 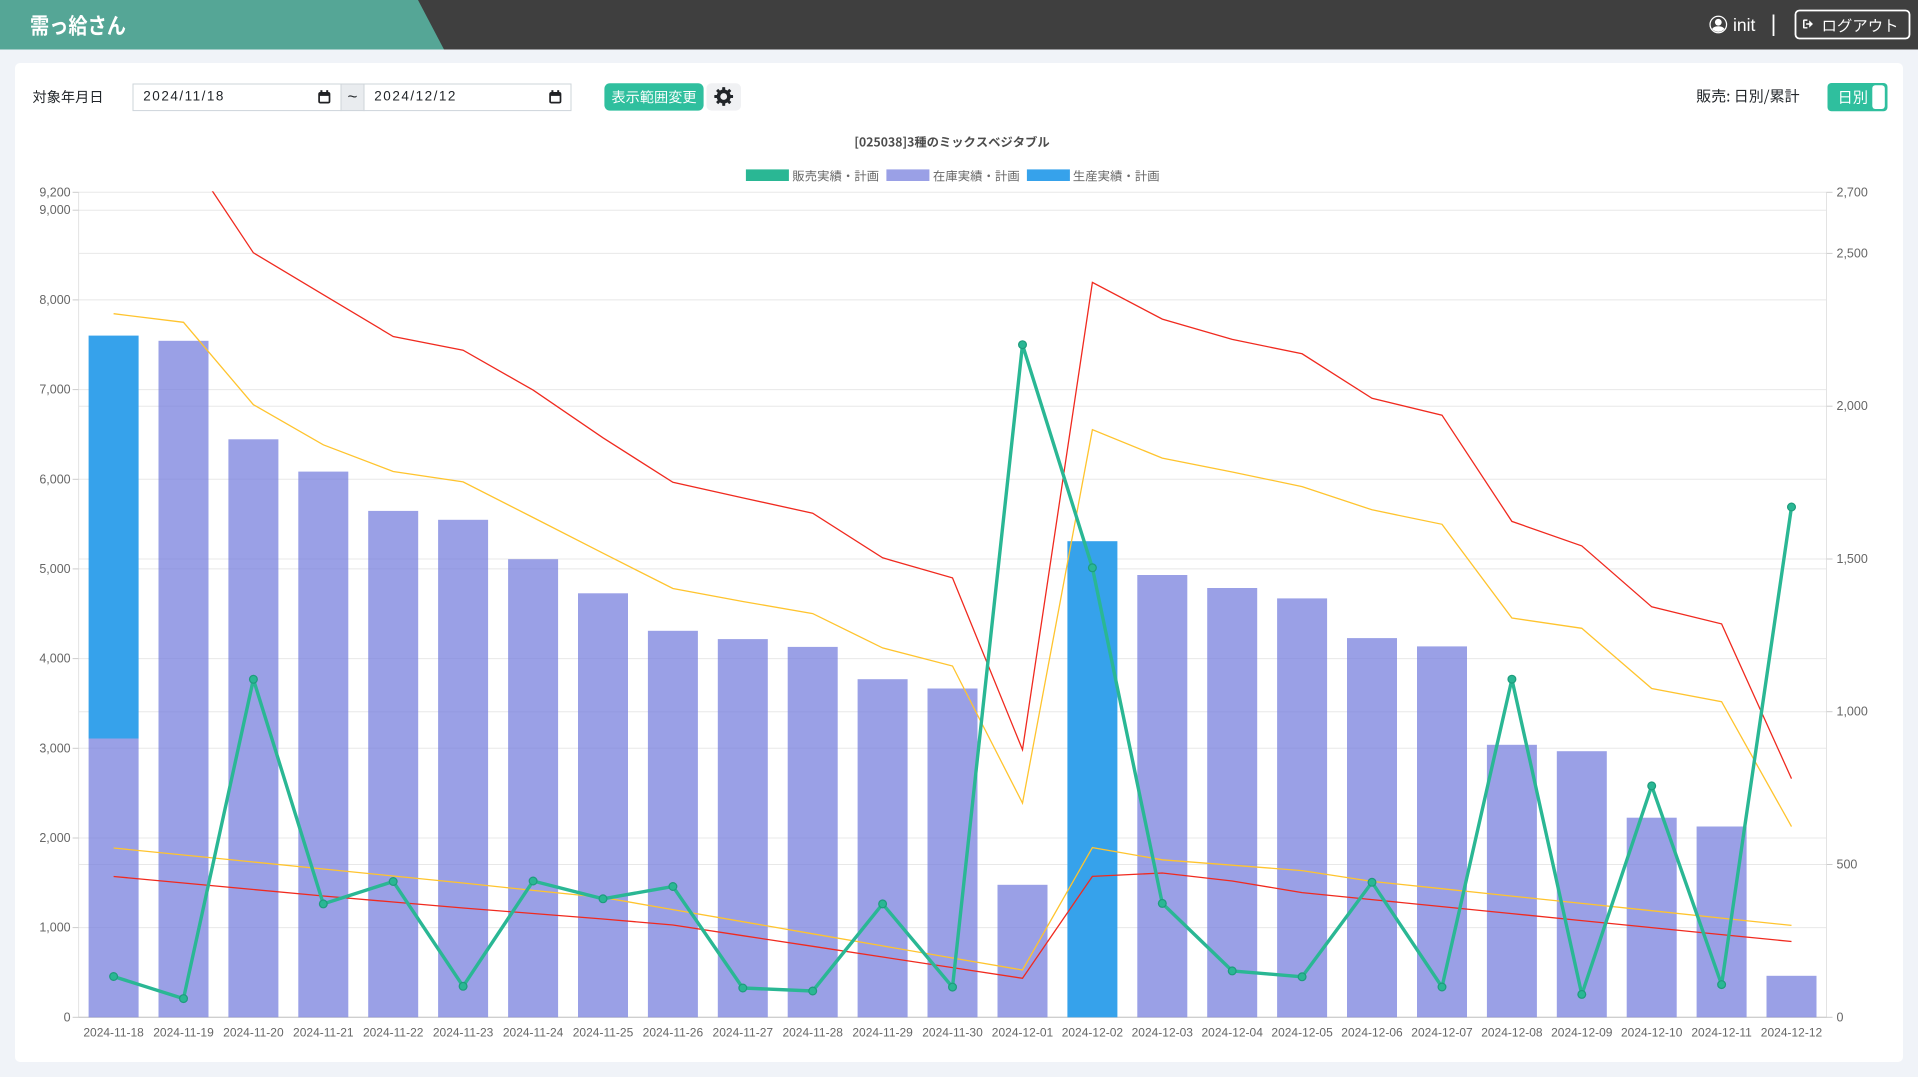 I want to click on svg-text: 2024-12-08, so click(x=1512, y=1033).